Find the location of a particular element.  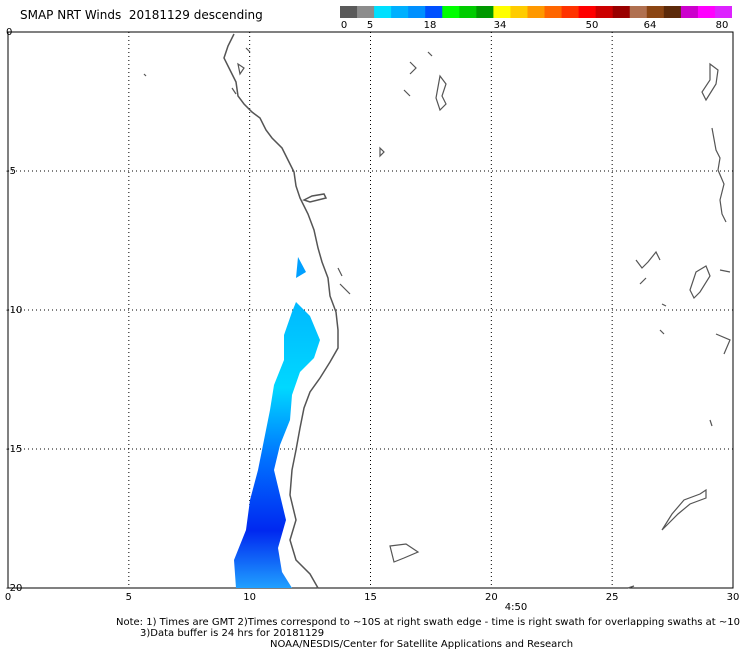

wind-swath is located at coordinates (277, 445).